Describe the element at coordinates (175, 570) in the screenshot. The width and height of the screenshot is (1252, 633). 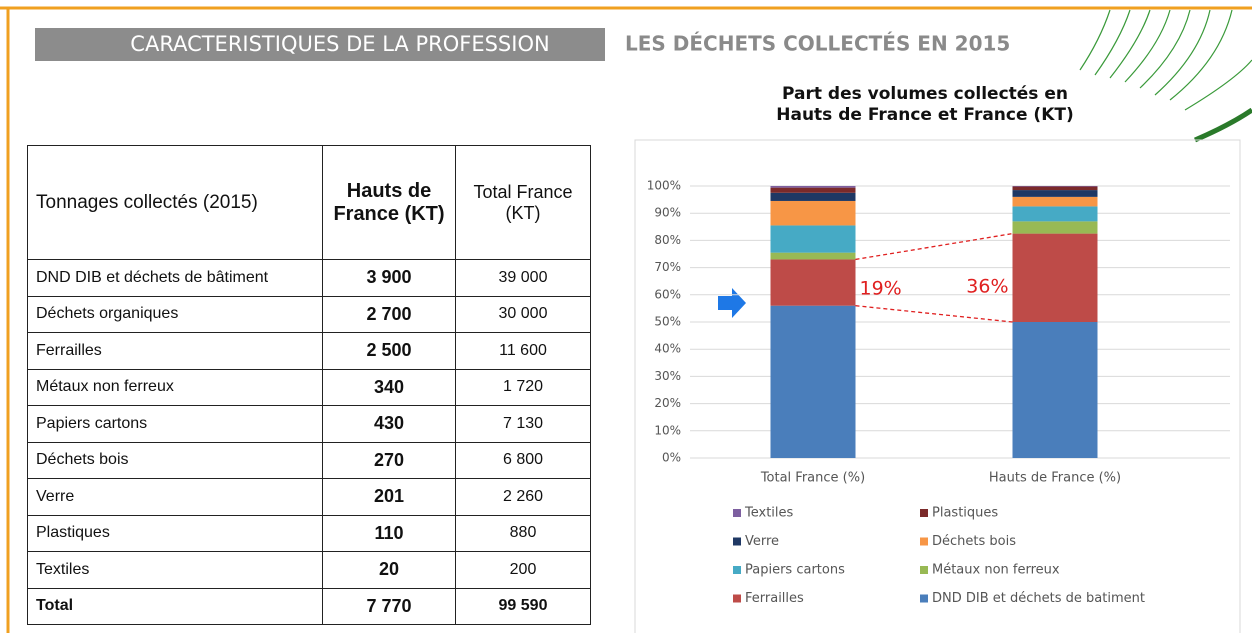
I see `table-cell: Textiles` at that location.